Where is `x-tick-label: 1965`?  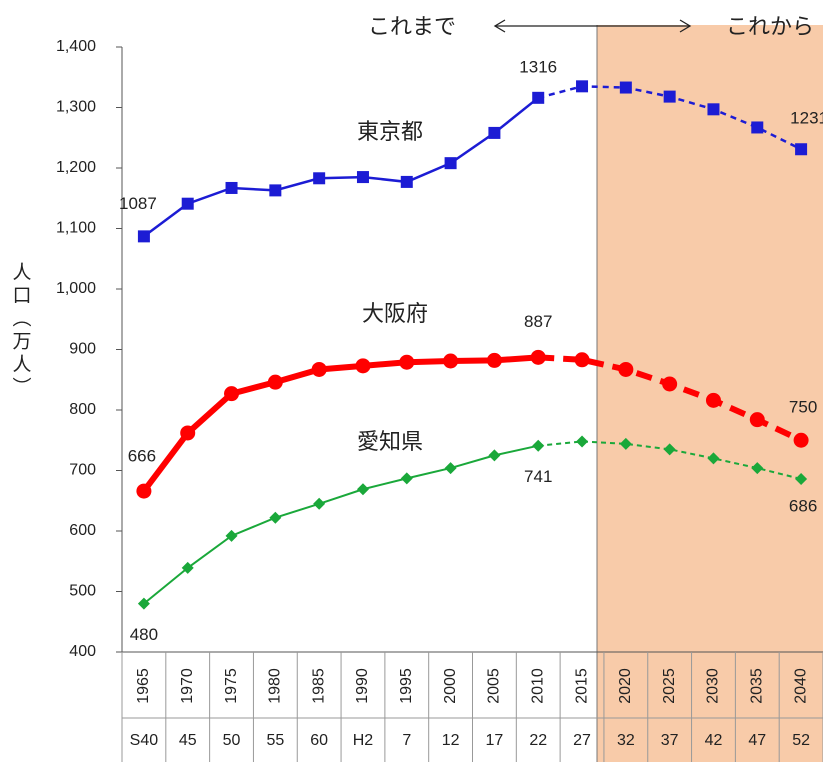 x-tick-label: 1965 is located at coordinates (143, 686).